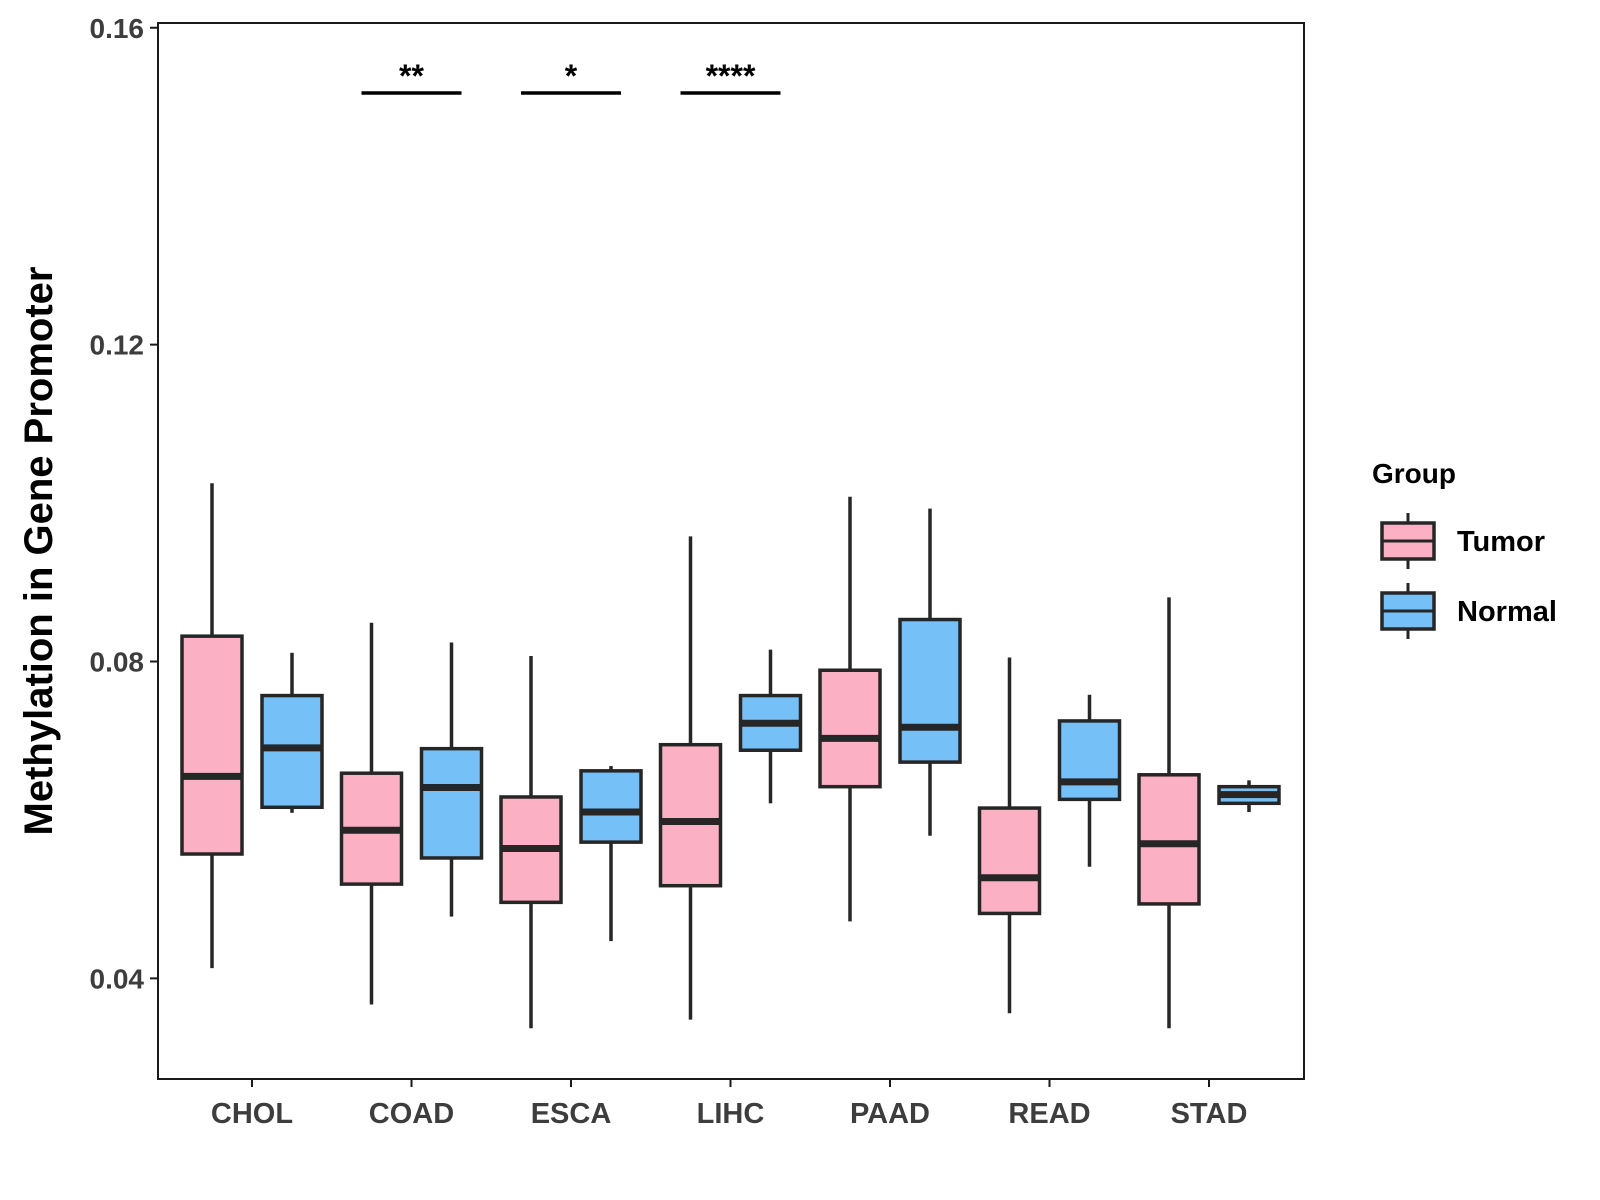  Describe the element at coordinates (117, 28) in the screenshot. I see `y-tick-label: 0.16` at that location.